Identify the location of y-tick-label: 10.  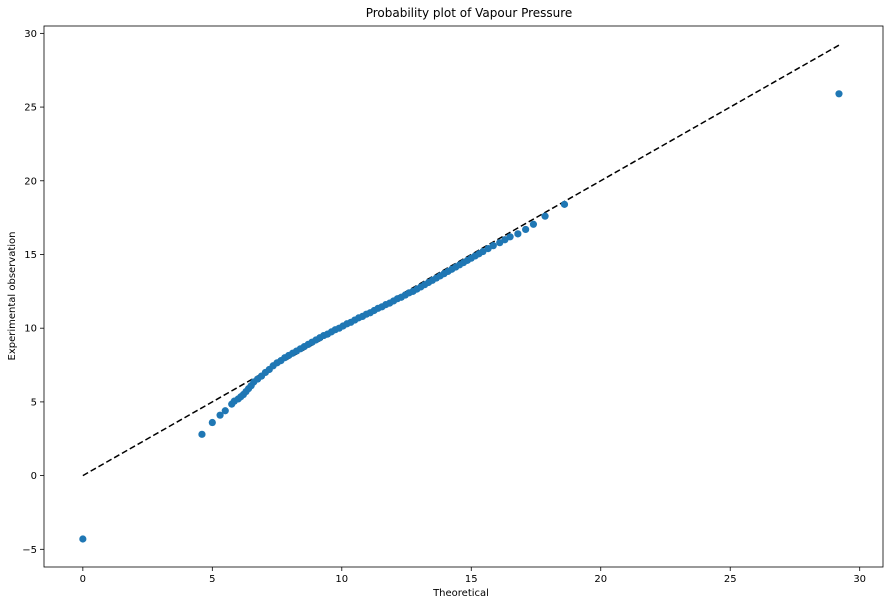
(30, 329).